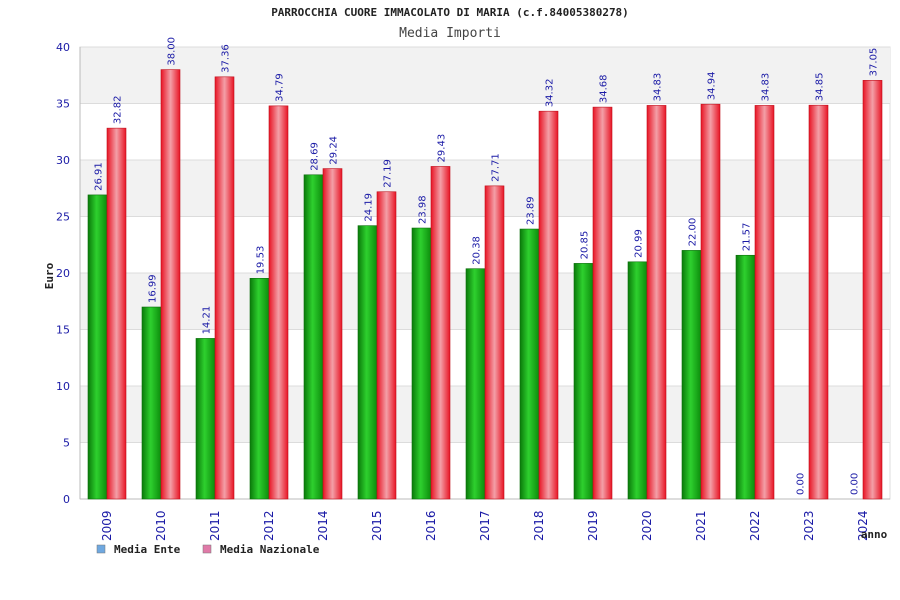 This screenshot has height=600, width=900. What do you see at coordinates (450, 33) in the screenshot?
I see `chart-subtitle: Media Importi` at bounding box center [450, 33].